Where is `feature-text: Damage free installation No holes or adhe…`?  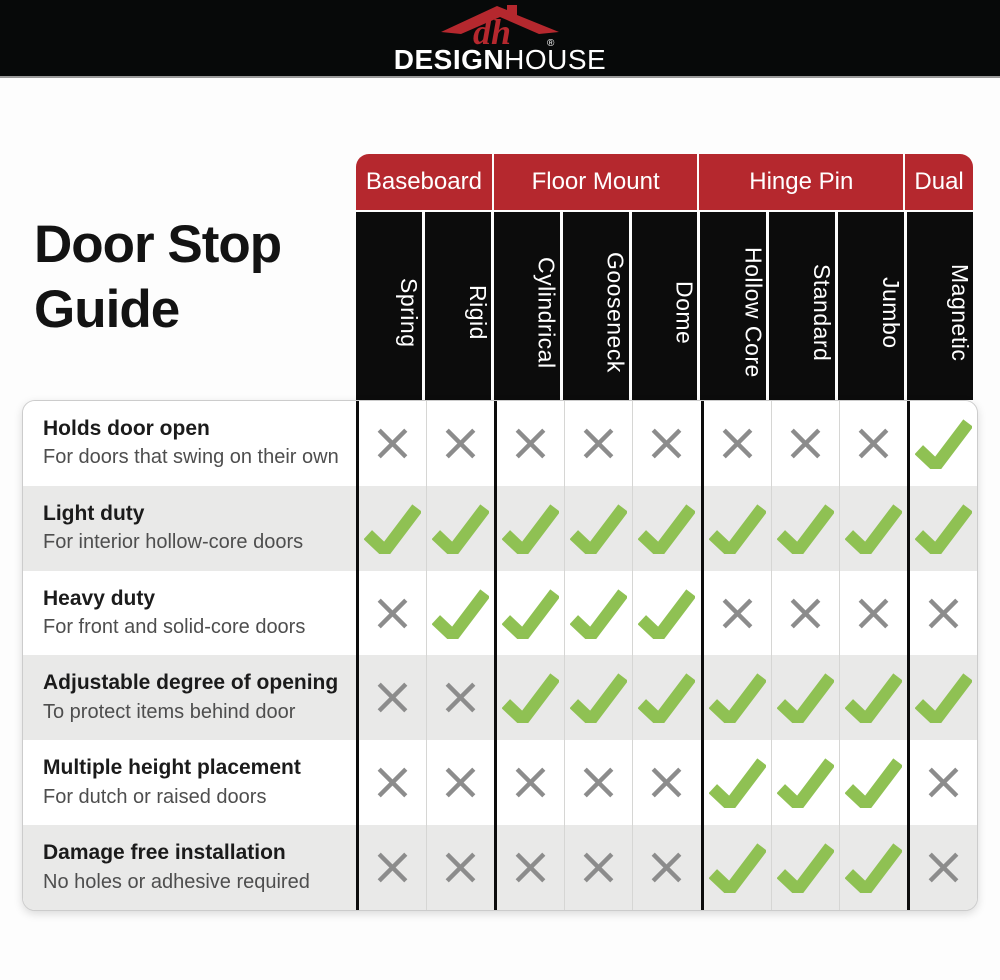 feature-text: Damage free installation No holes or adhe… is located at coordinates (189, 867).